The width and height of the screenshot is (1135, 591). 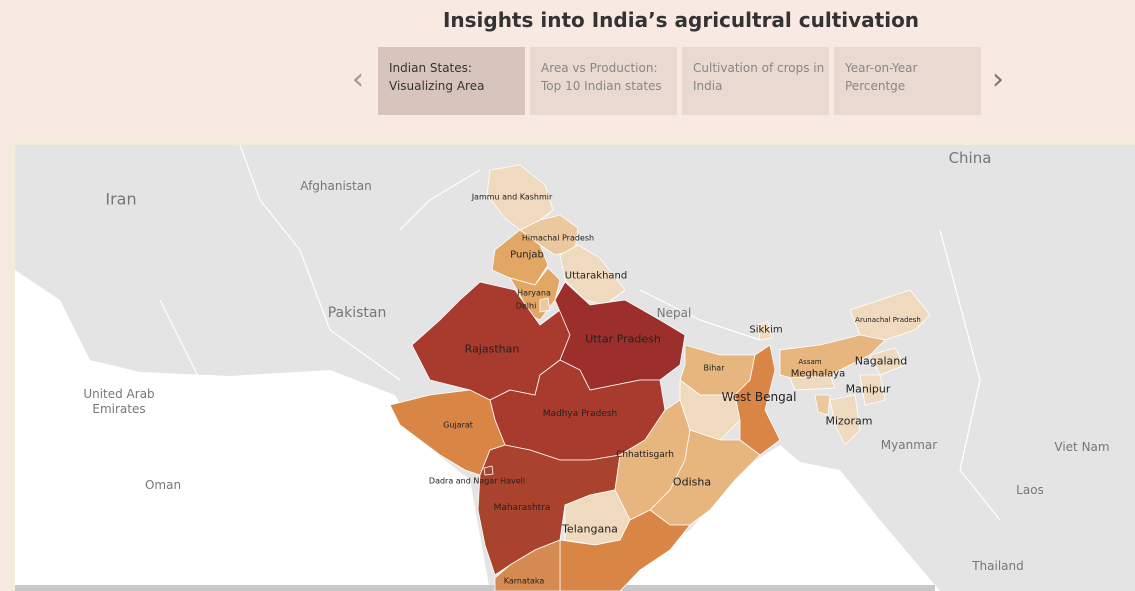 What do you see at coordinates (596, 276) in the screenshot?
I see `state-label: Uttarakhand` at bounding box center [596, 276].